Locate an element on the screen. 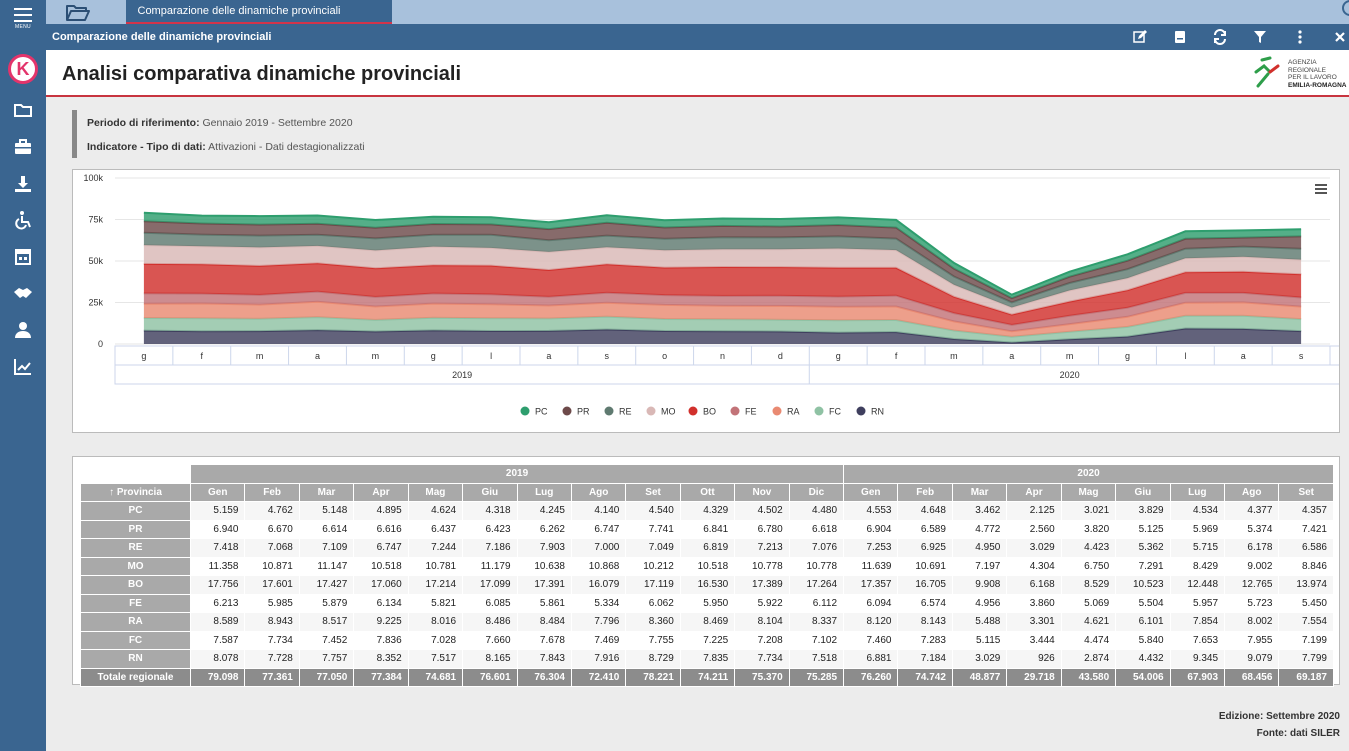  value-cell: 17.427 is located at coordinates (326, 585).